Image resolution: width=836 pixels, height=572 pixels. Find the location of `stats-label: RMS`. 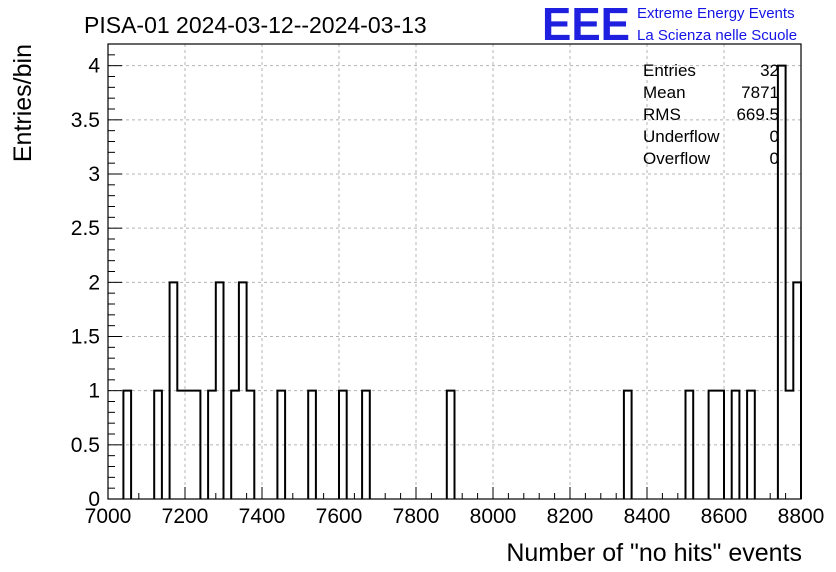

stats-label: RMS is located at coordinates (662, 114).